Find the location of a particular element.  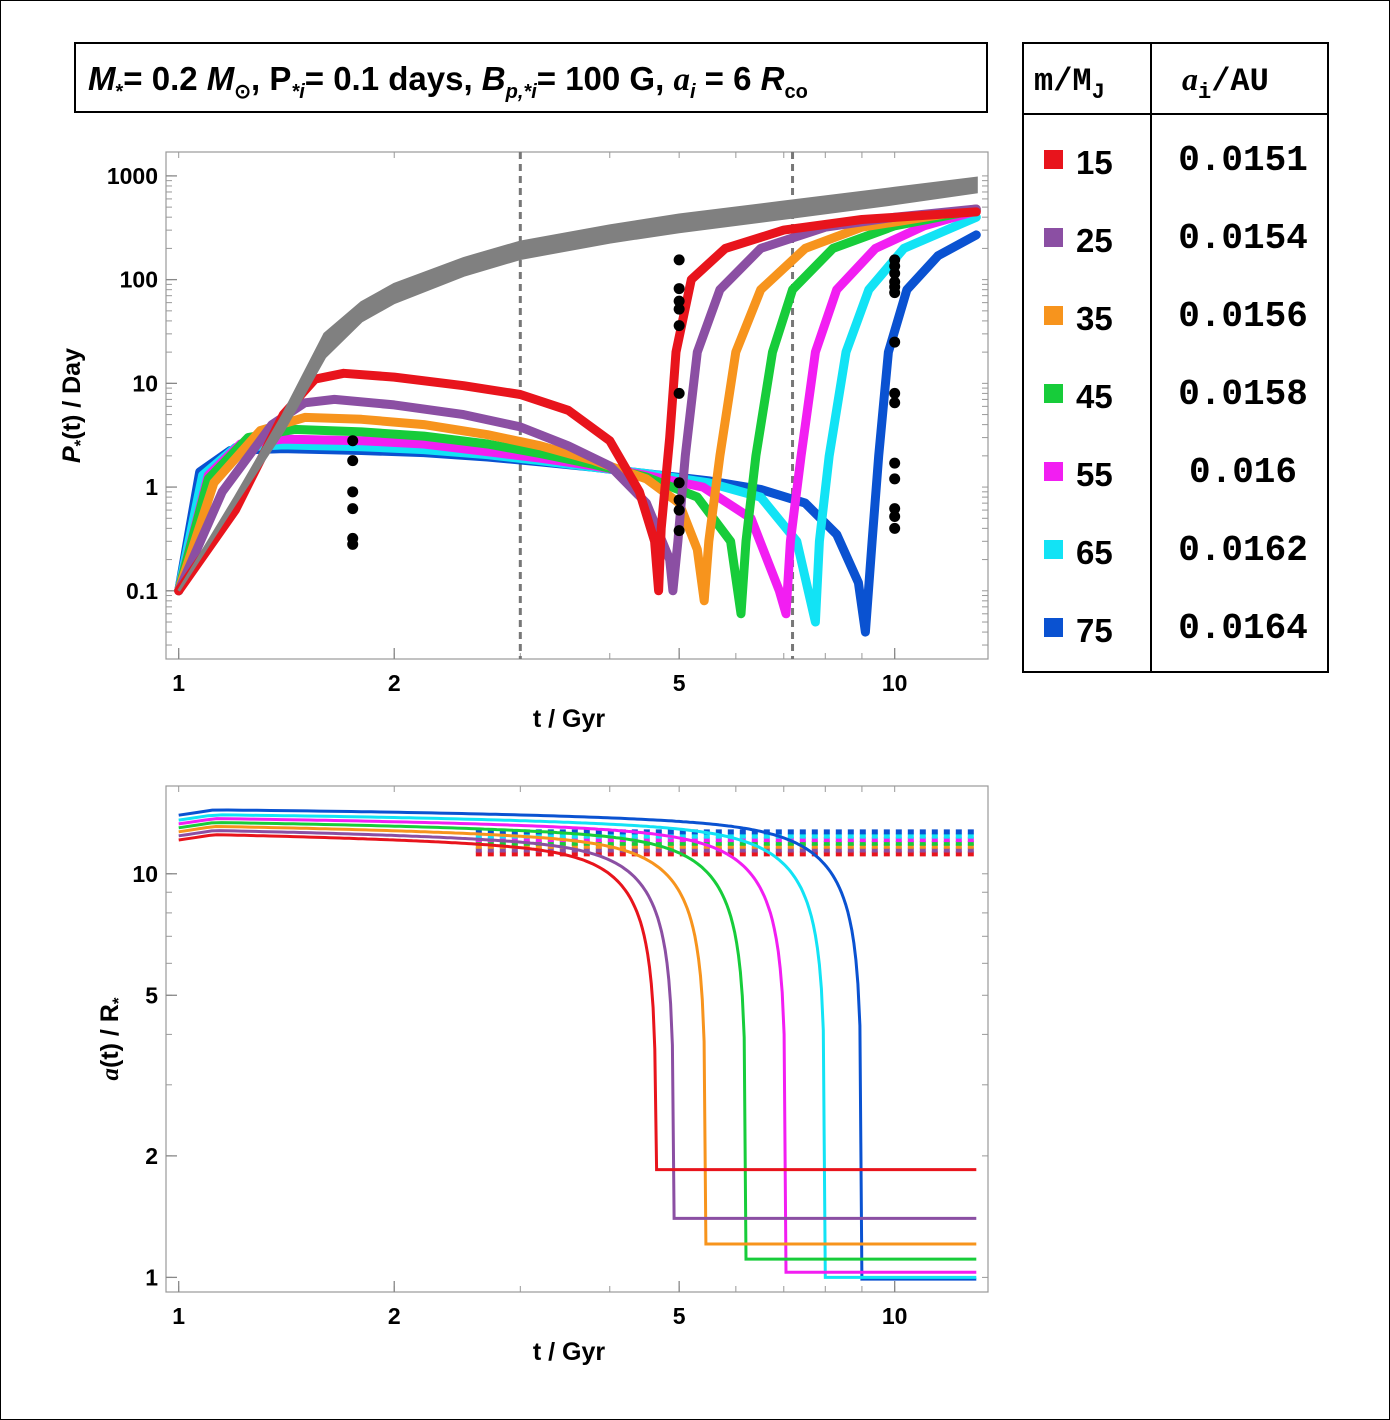

legend-ai: 0.0162 is located at coordinates (1243, 550).